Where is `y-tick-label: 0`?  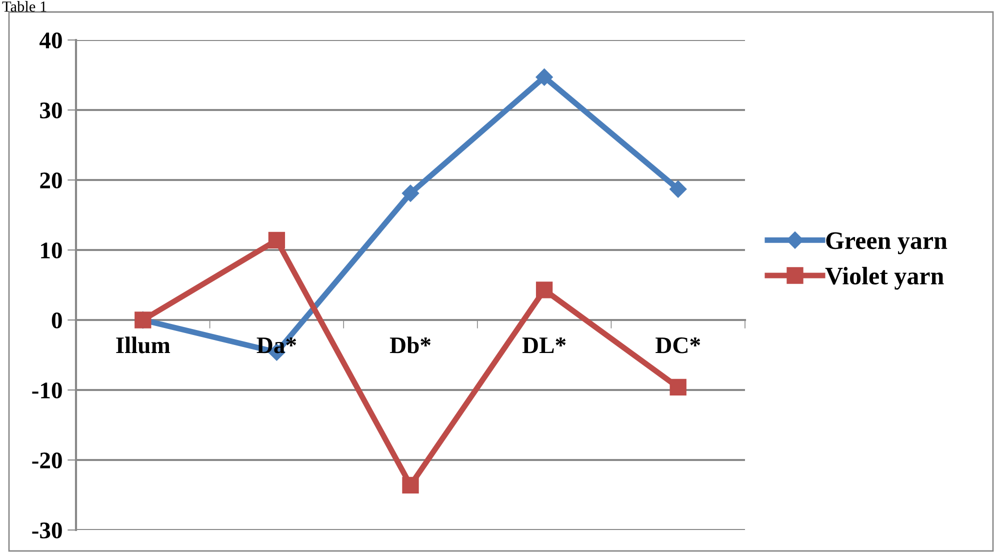
y-tick-label: 0 is located at coordinates (57, 320).